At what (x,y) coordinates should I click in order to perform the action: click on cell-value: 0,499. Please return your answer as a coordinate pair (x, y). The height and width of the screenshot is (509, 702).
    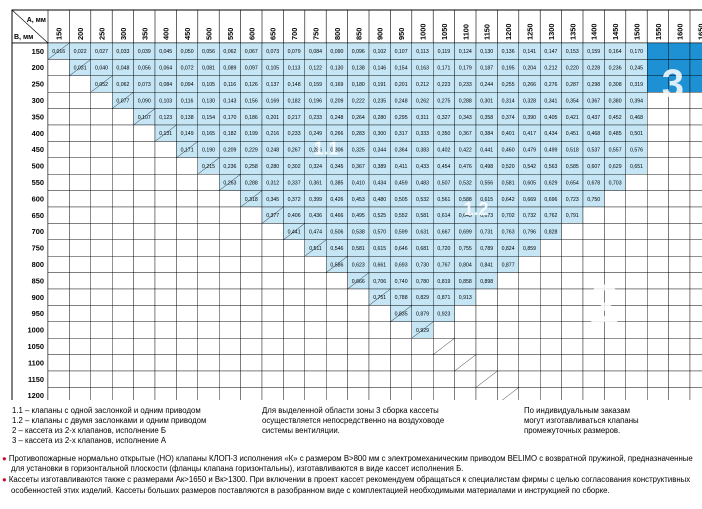
    Looking at the image, I should click on (550, 151).